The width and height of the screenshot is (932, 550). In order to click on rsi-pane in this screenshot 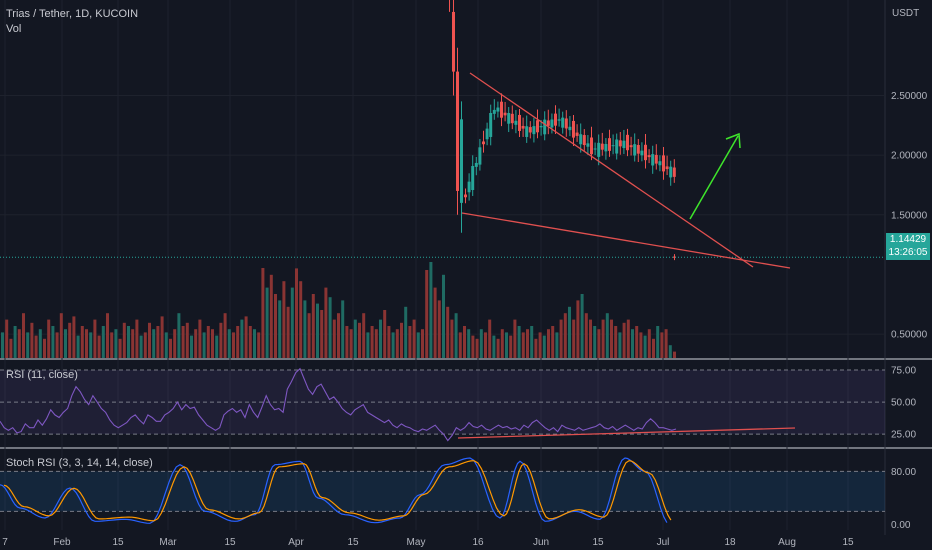, I will do `click(442, 404)`.